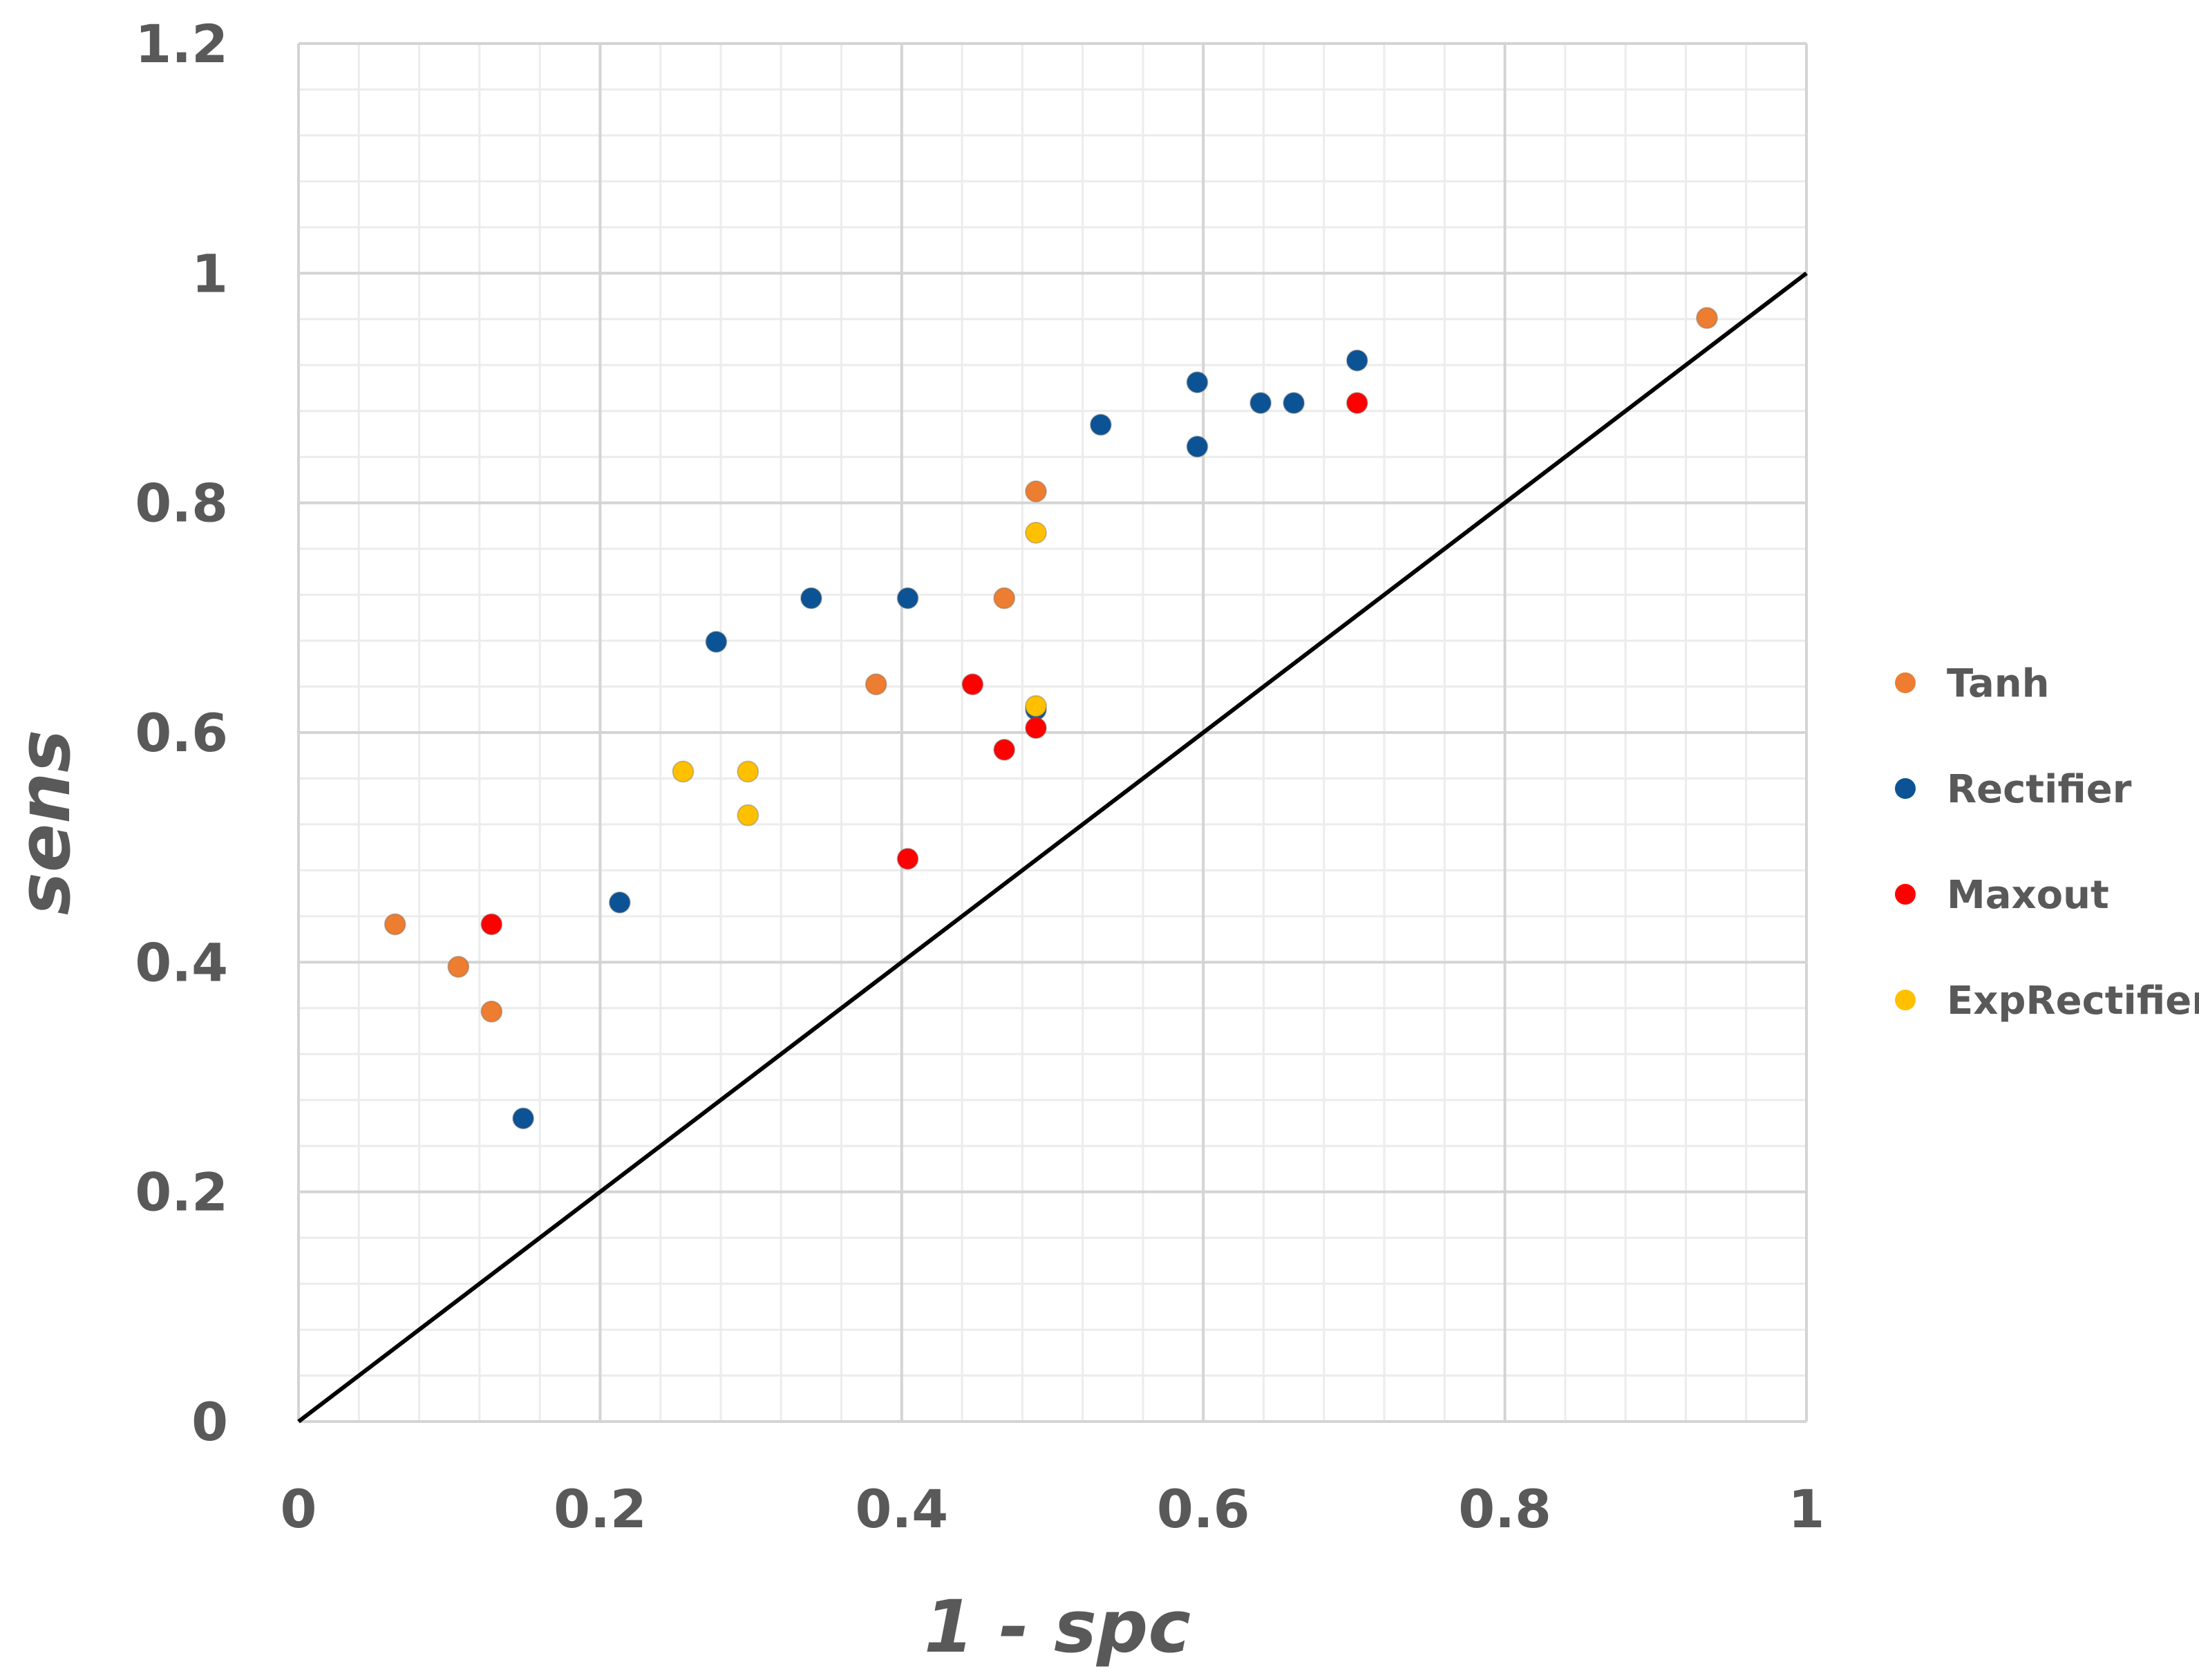 This screenshot has height=1680, width=2199. What do you see at coordinates (181, 44) in the screenshot?
I see `y-tick-label: 1.2` at bounding box center [181, 44].